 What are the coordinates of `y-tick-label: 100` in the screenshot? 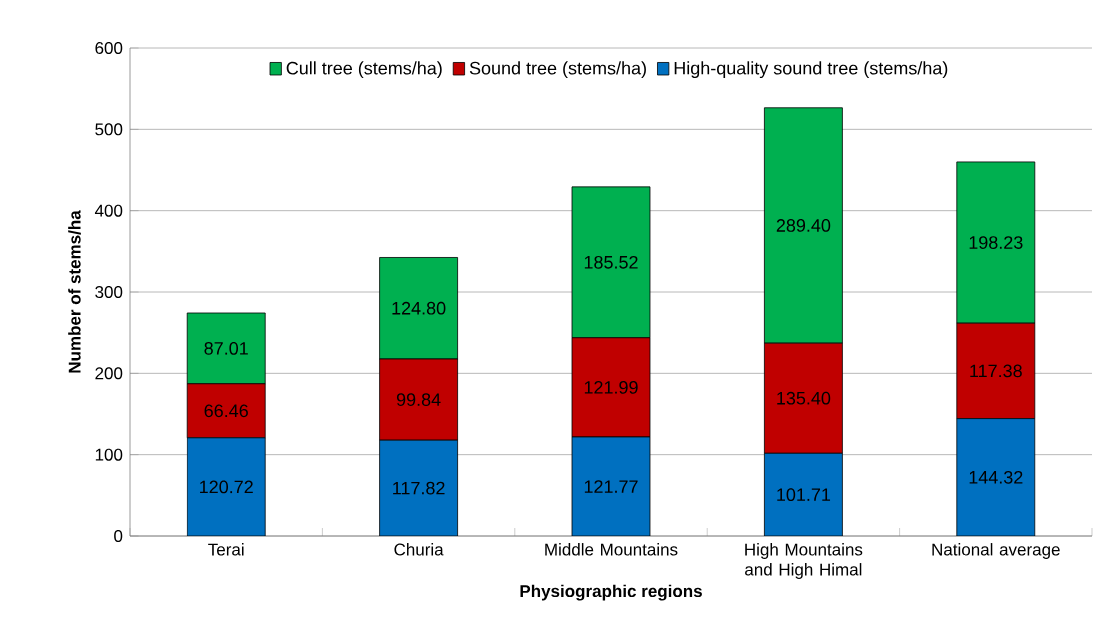 It's located at (109, 454).